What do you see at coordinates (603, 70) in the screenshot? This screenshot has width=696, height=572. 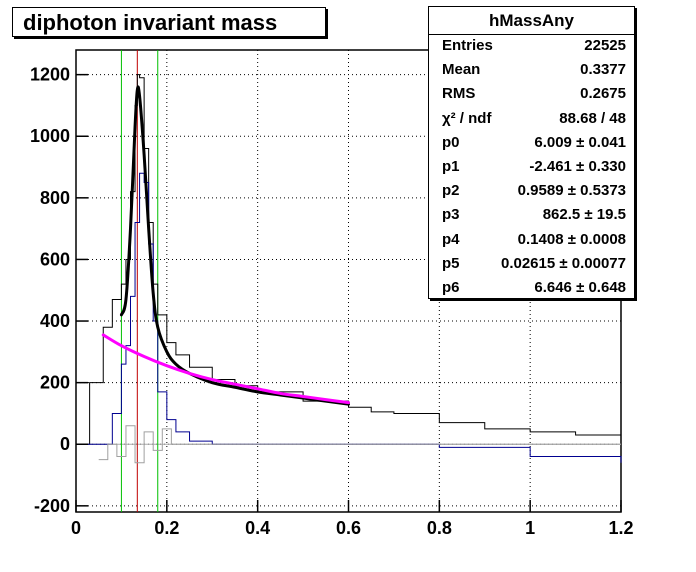 I see `stats-value: 0.3377` at bounding box center [603, 70].